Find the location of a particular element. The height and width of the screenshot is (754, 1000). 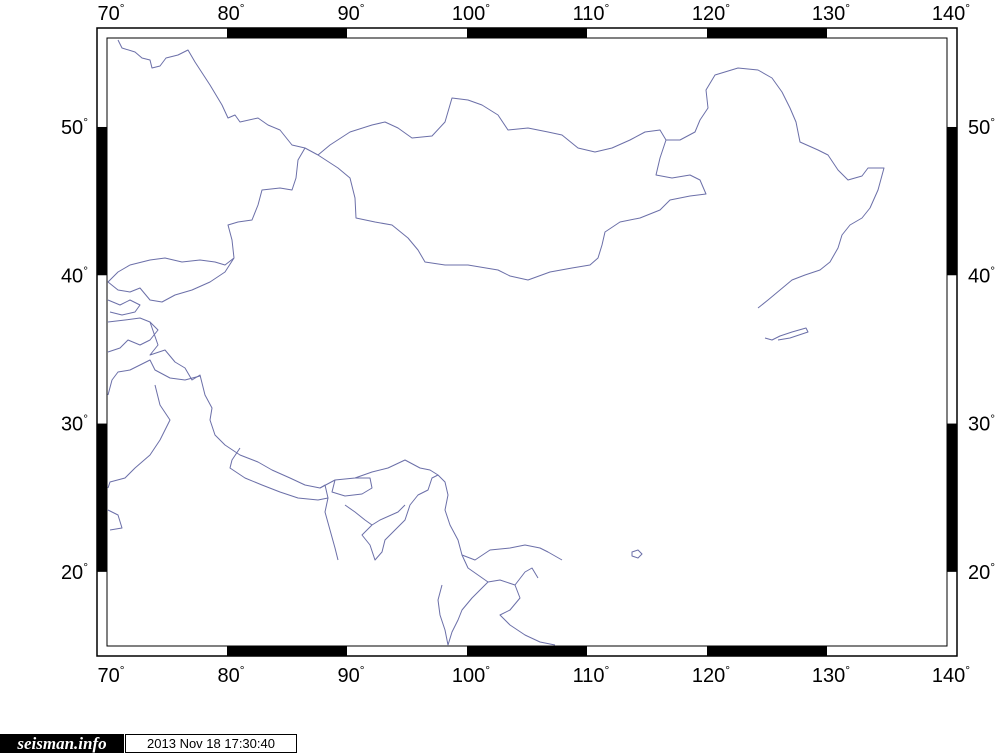

border-kyrgyzstan is located at coordinates (115, 520).